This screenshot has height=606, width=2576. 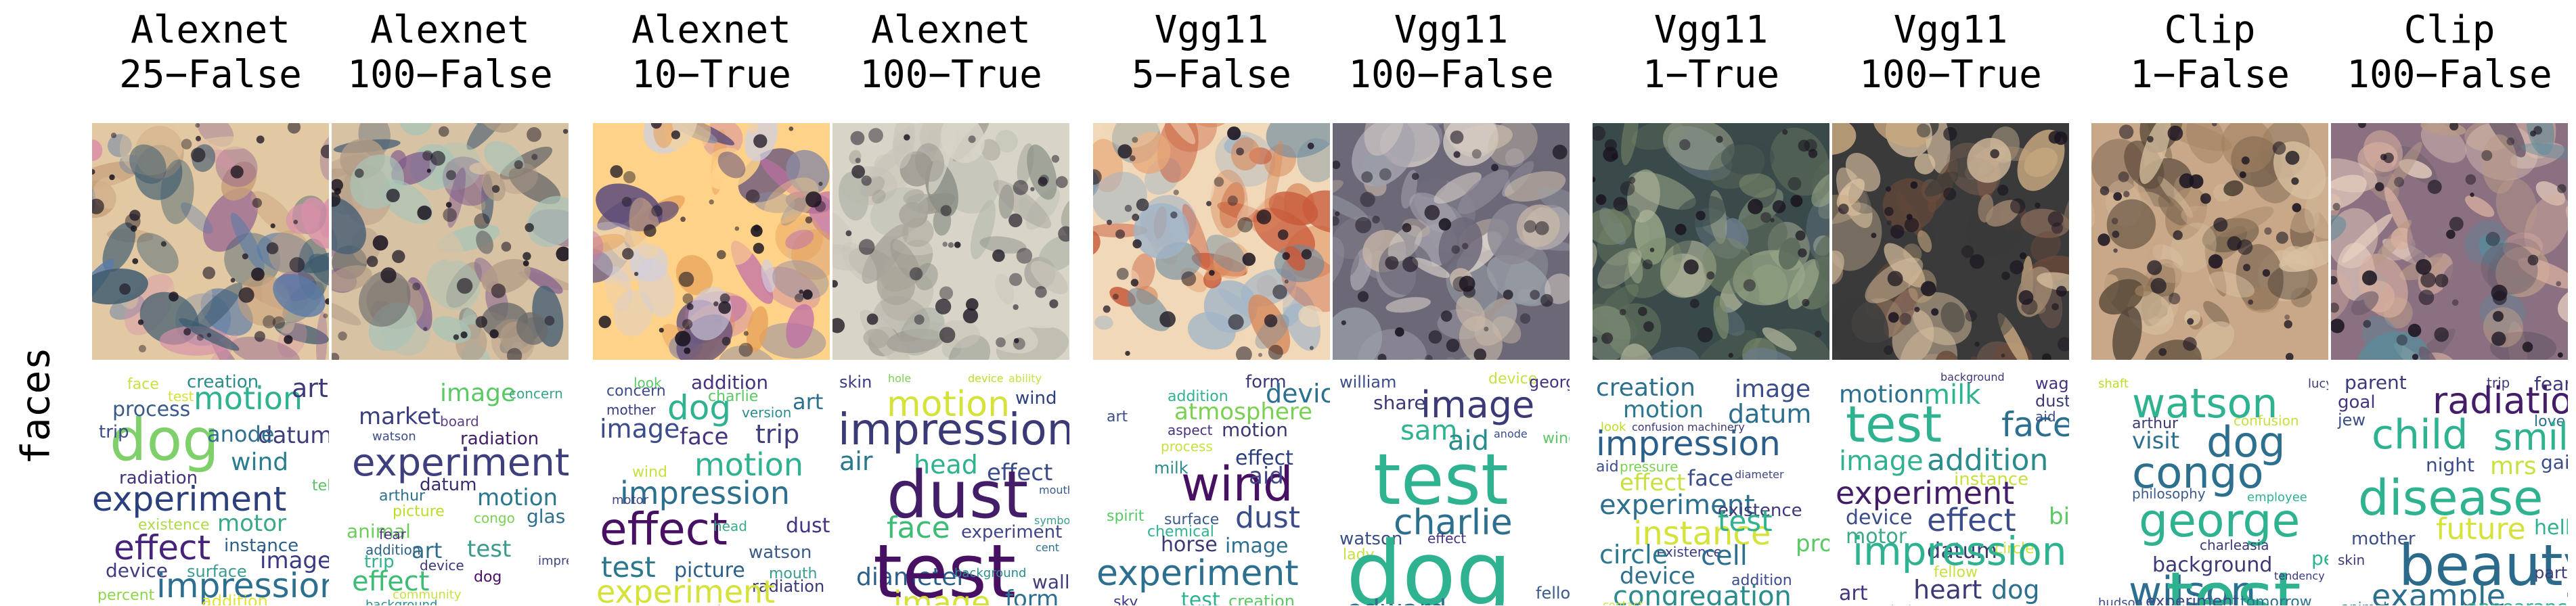 What do you see at coordinates (450, 52) in the screenshot?
I see `panel-title: Alexnet 100−False` at bounding box center [450, 52].